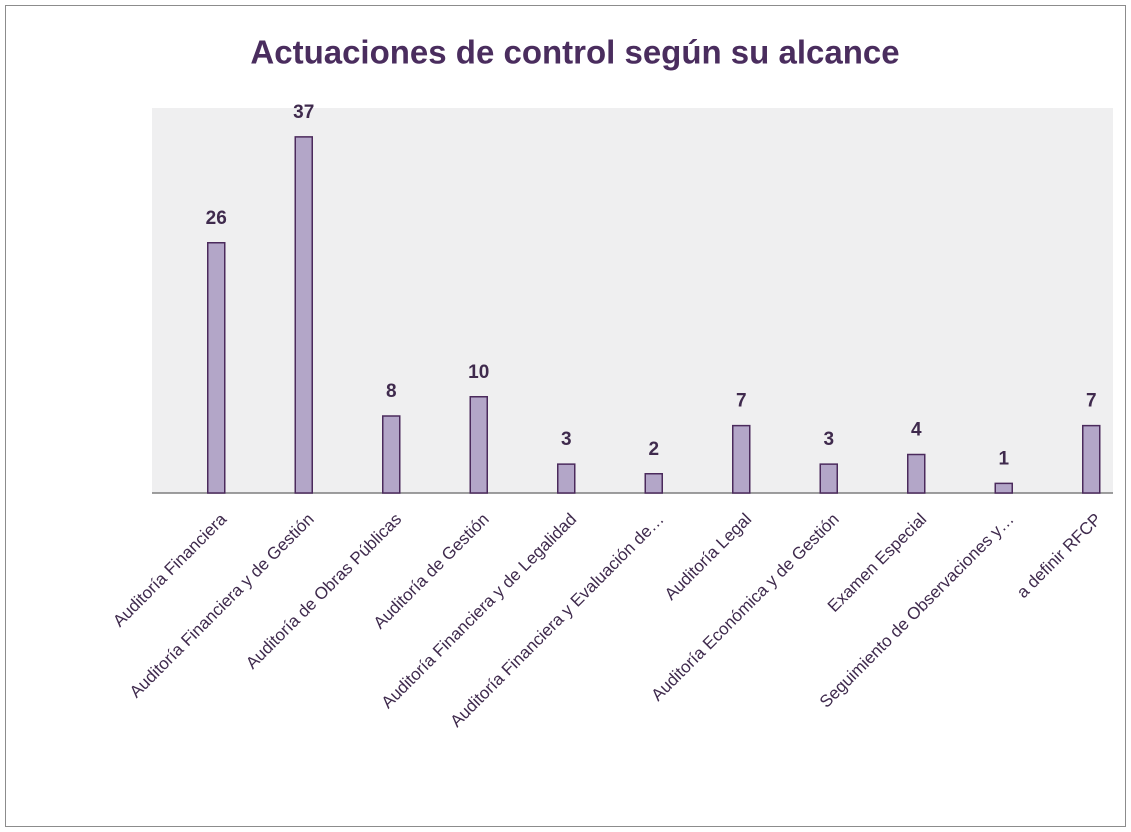 The height and width of the screenshot is (832, 1131). Describe the element at coordinates (916, 430) in the screenshot. I see `data-label: 4` at that location.